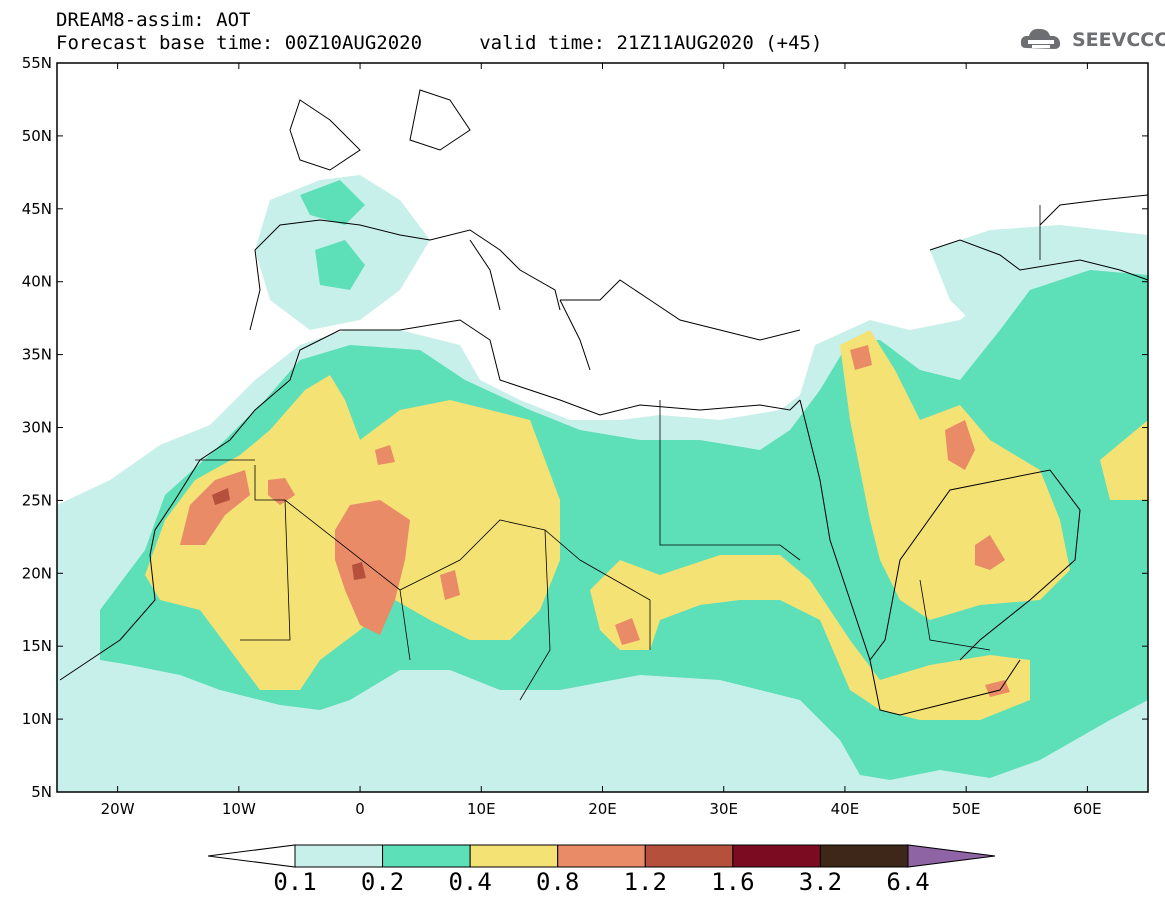  Describe the element at coordinates (966, 809) in the screenshot. I see `lon-tick-label: 50E` at that location.